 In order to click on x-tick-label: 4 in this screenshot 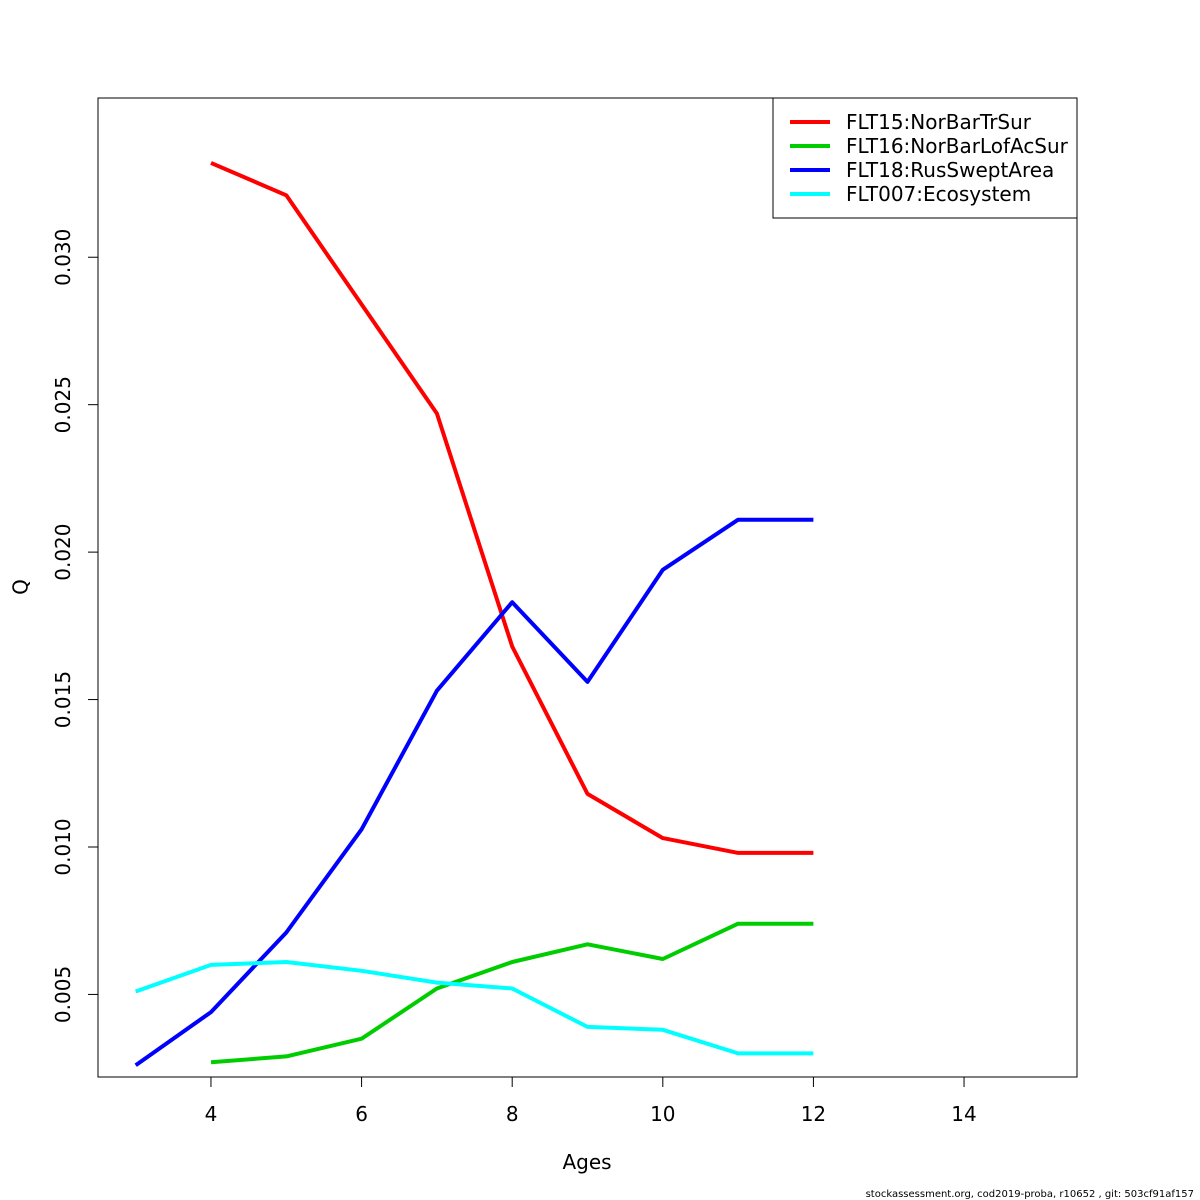, I will do `click(211, 1114)`.